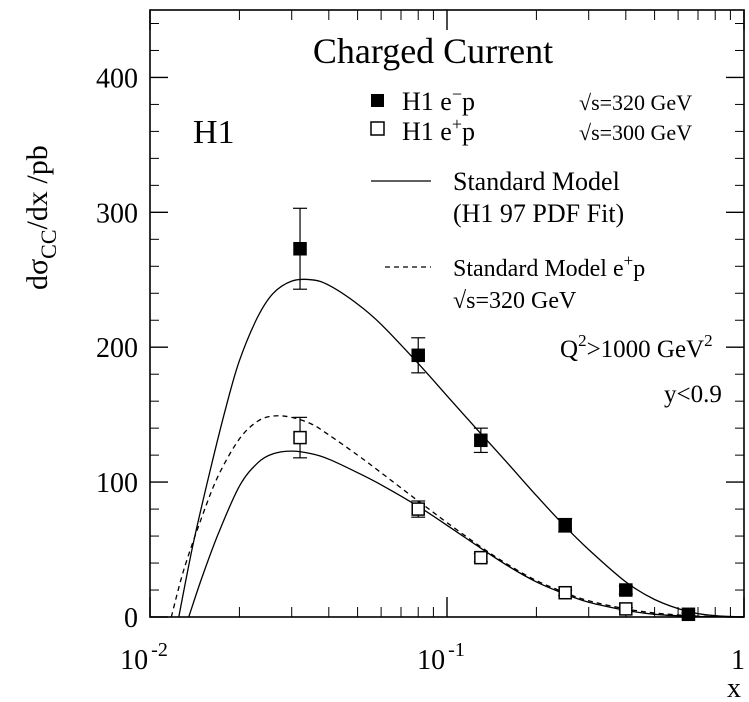 Image resolution: width=749 pixels, height=702 pixels. What do you see at coordinates (144, 657) in the screenshot?
I see `x-tick-label: 10 -2` at bounding box center [144, 657].